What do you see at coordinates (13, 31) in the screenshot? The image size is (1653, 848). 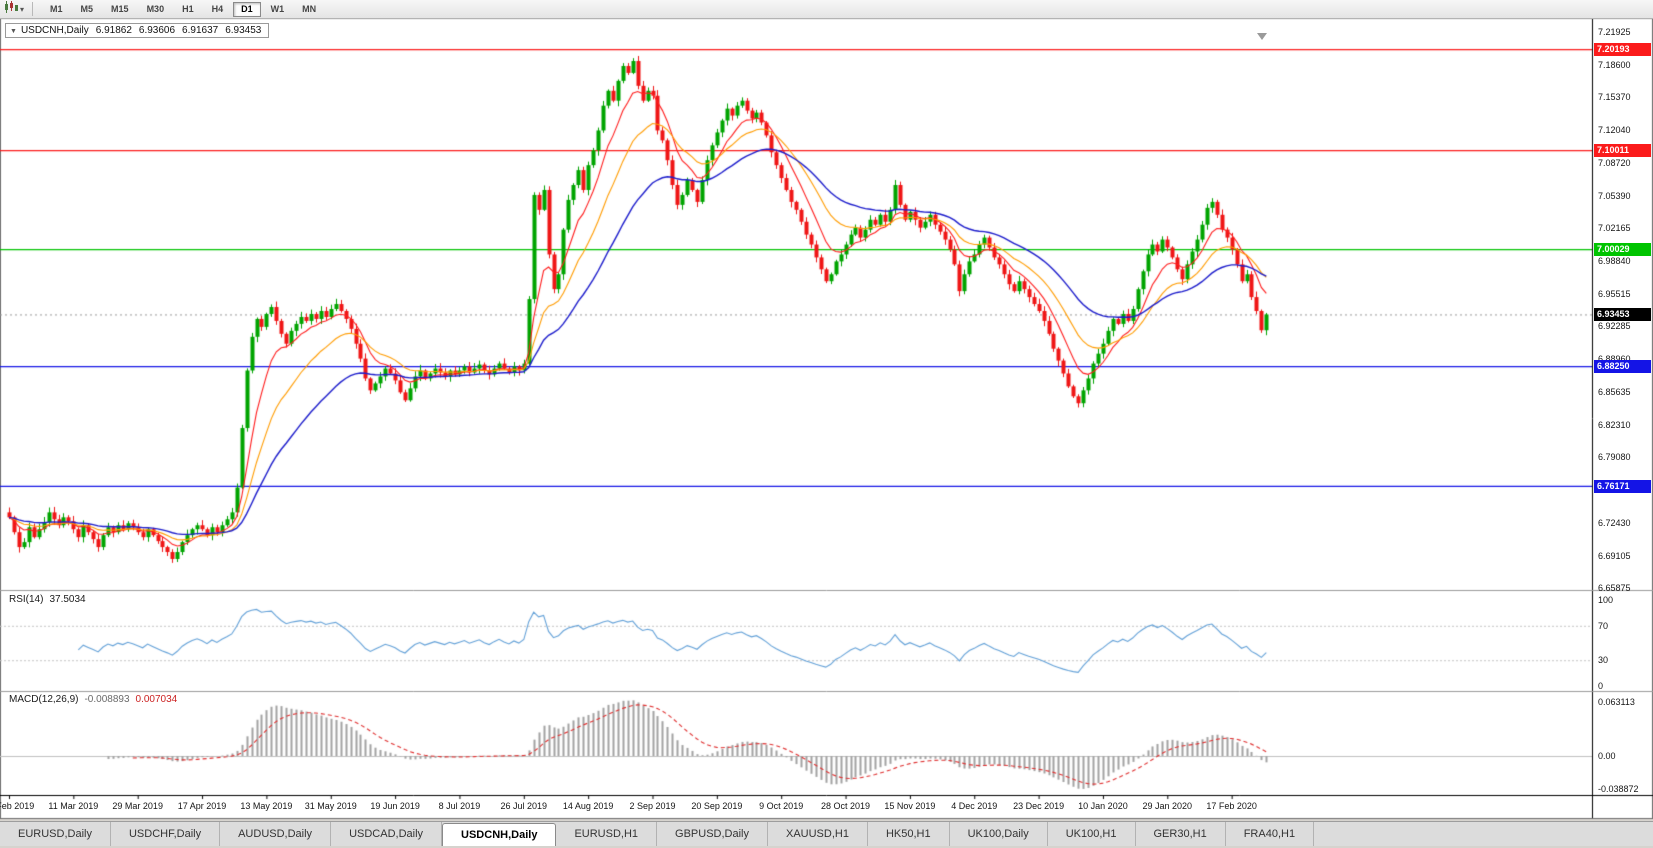 I see `collapse-chart-icon: ▼` at bounding box center [13, 31].